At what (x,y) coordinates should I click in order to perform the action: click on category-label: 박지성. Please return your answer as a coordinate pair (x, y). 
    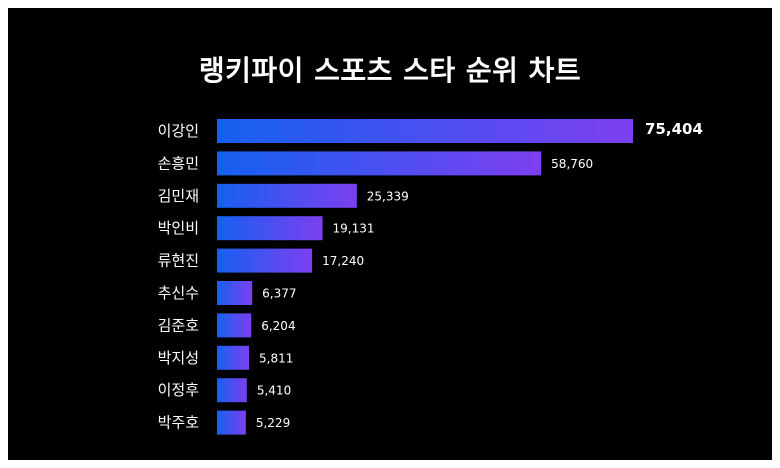
    Looking at the image, I should click on (178, 358).